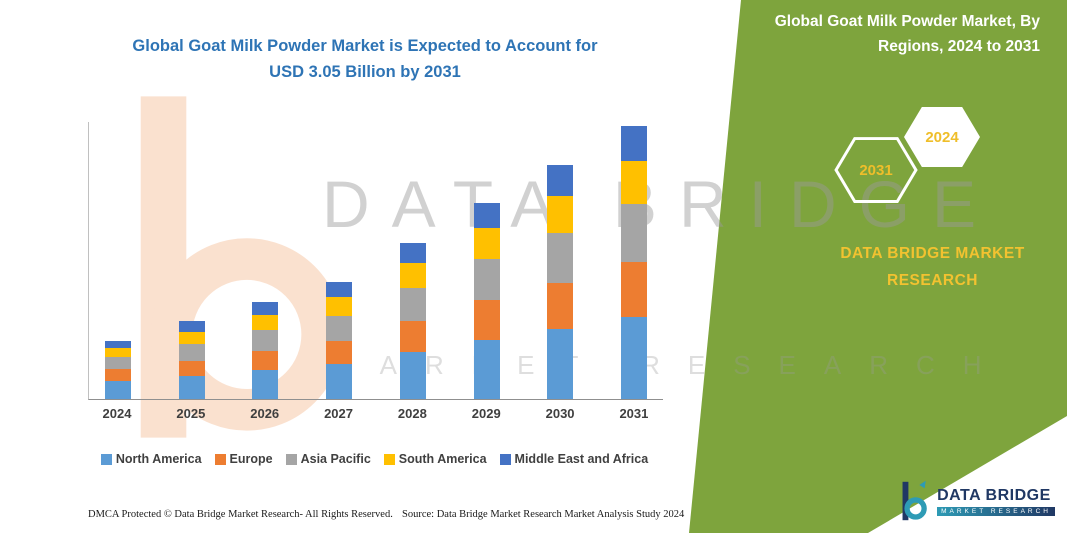  I want to click on logo-text-block: DATA BRIDGE MARKET RESEARCH, so click(996, 501).